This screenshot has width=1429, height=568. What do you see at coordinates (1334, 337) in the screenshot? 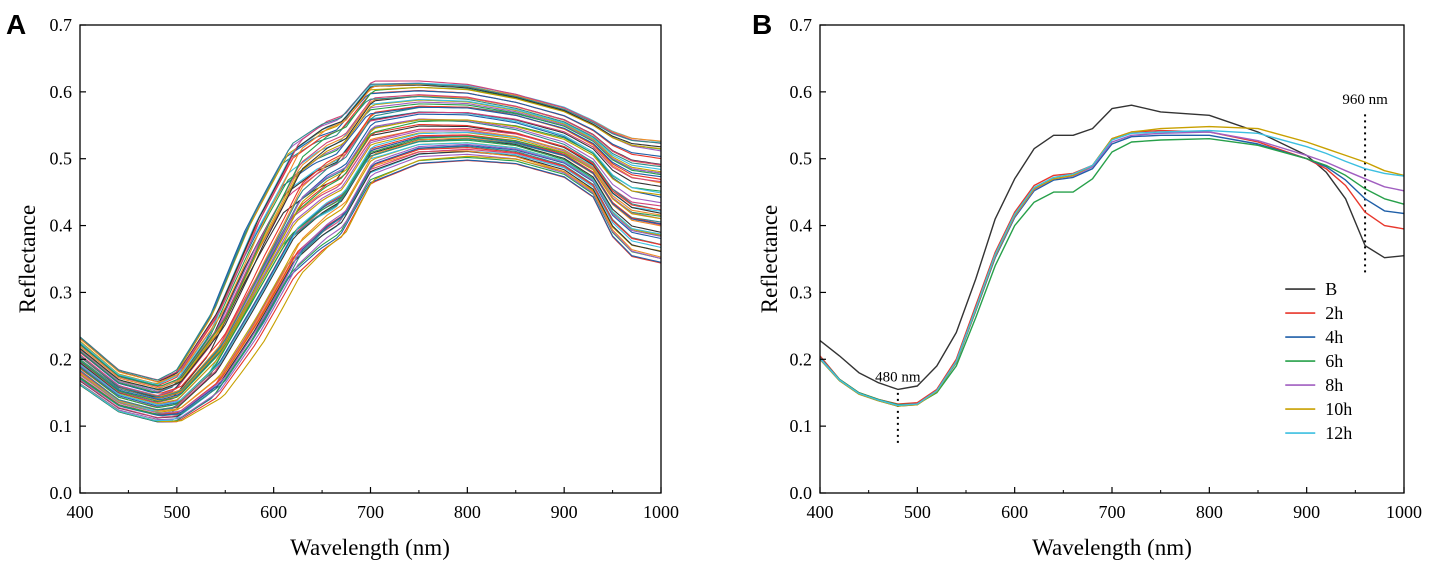
I see `legend-label-4h: 4h` at bounding box center [1334, 337].